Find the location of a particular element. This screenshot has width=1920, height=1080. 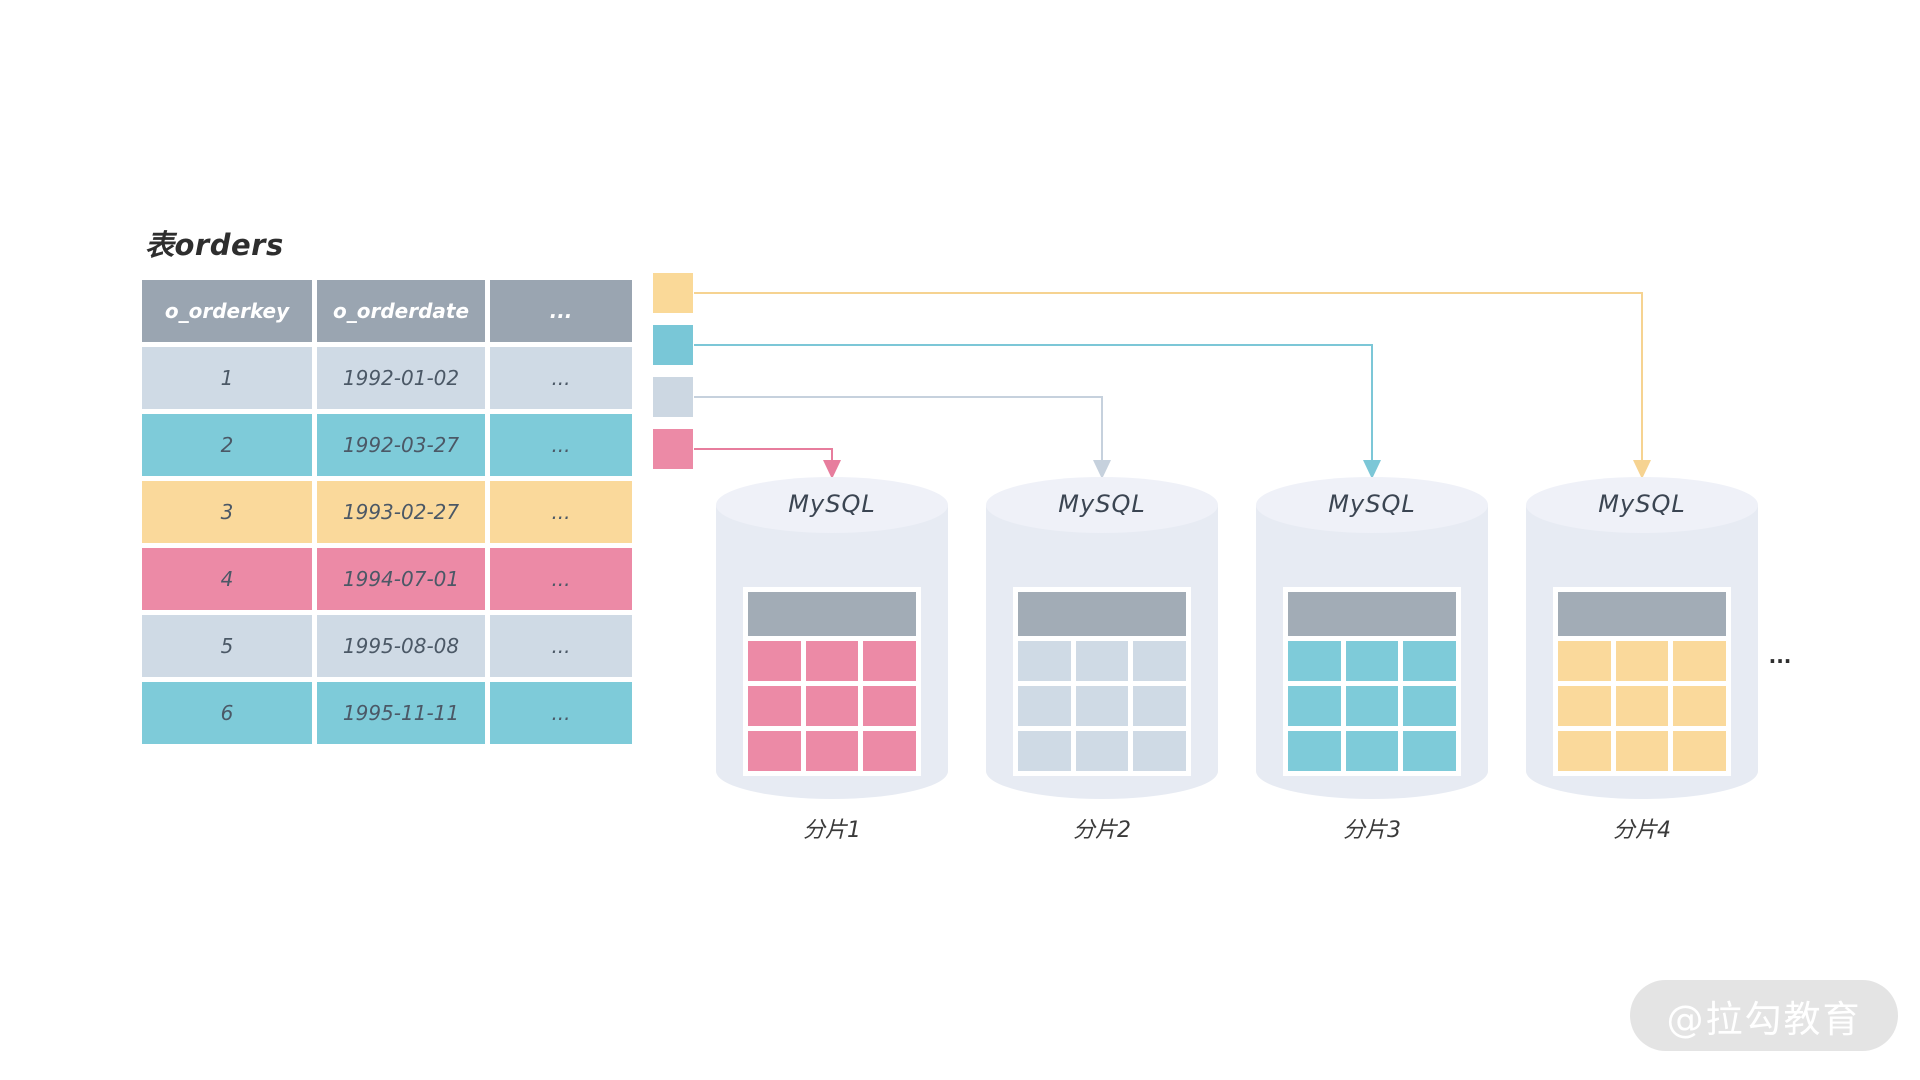

shard1-engine-label: MySQL is located at coordinates (832, 504).